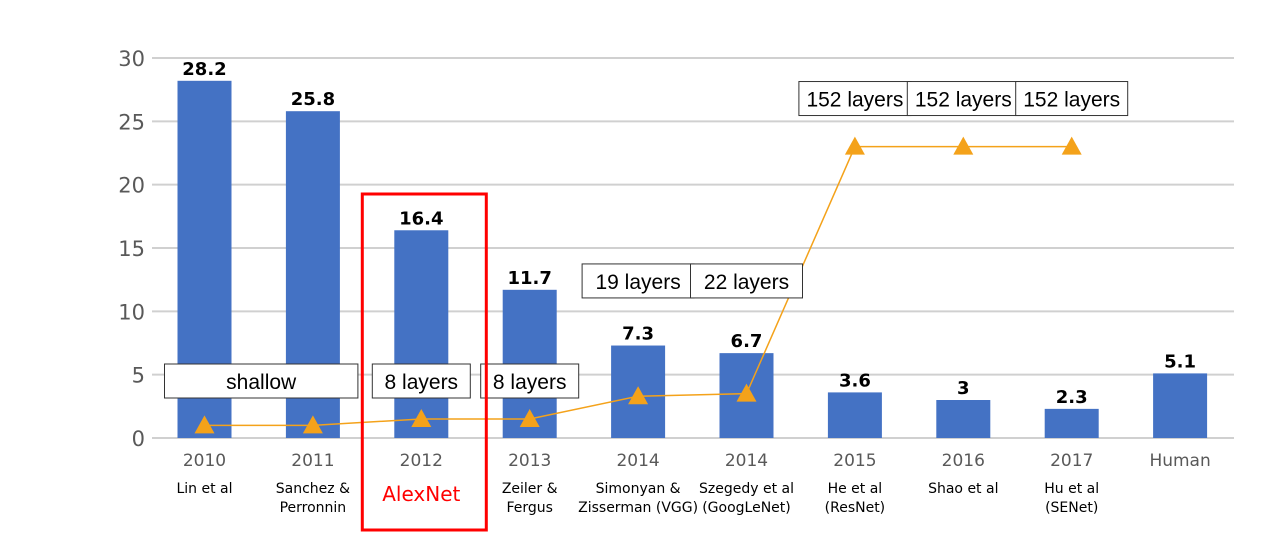  What do you see at coordinates (963, 489) in the screenshot?
I see `method-label: Shao et al` at bounding box center [963, 489].